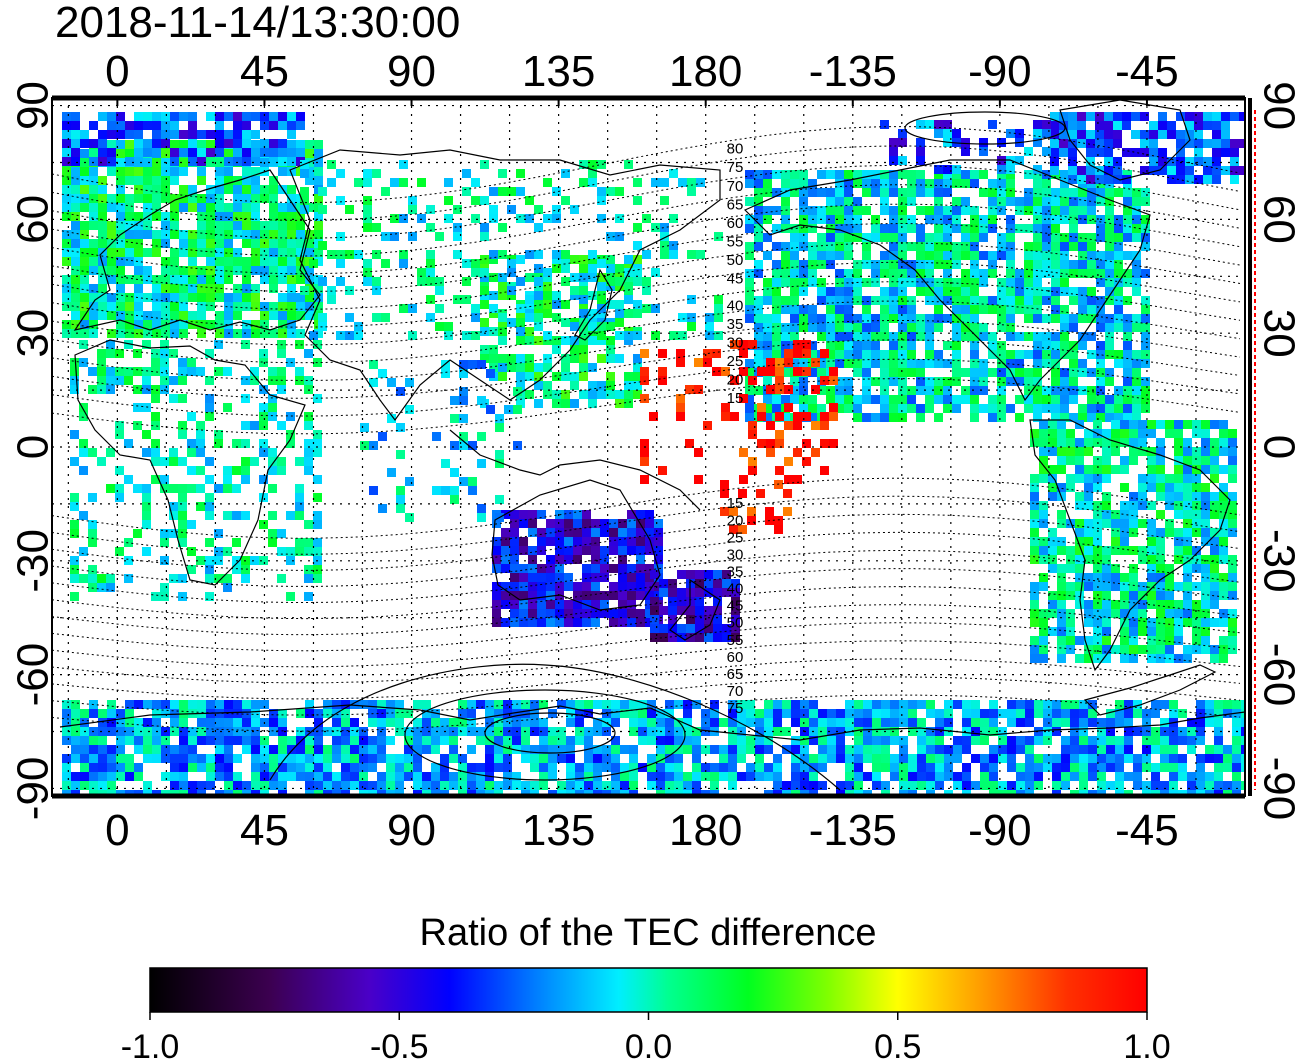 The image size is (1296, 1064). I want to click on right-y-tick-label: 0, so click(1275, 447).